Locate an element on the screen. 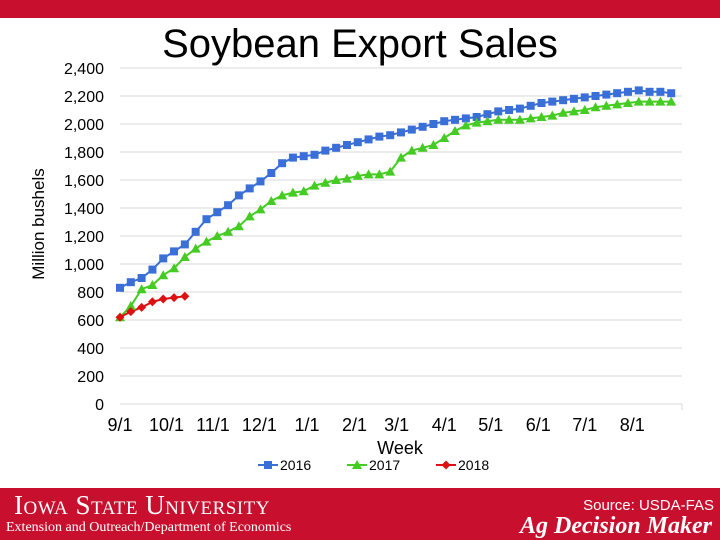 The width and height of the screenshot is (720, 540). footer-bar is located at coordinates (360, 514).